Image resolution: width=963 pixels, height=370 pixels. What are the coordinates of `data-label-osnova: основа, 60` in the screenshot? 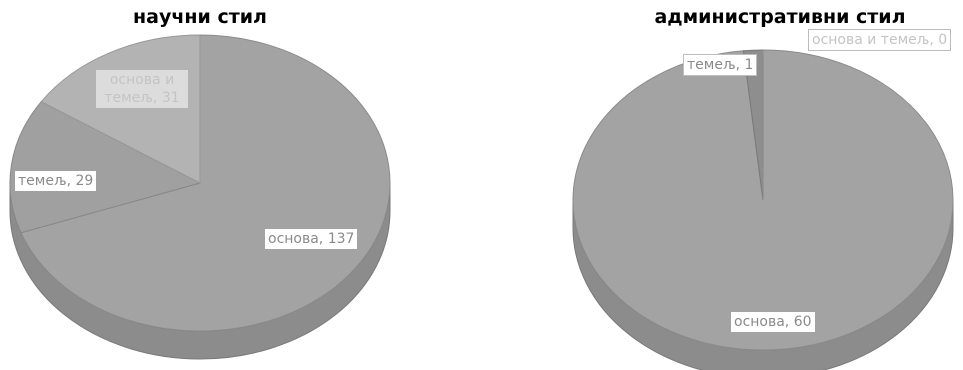 It's located at (773, 322).